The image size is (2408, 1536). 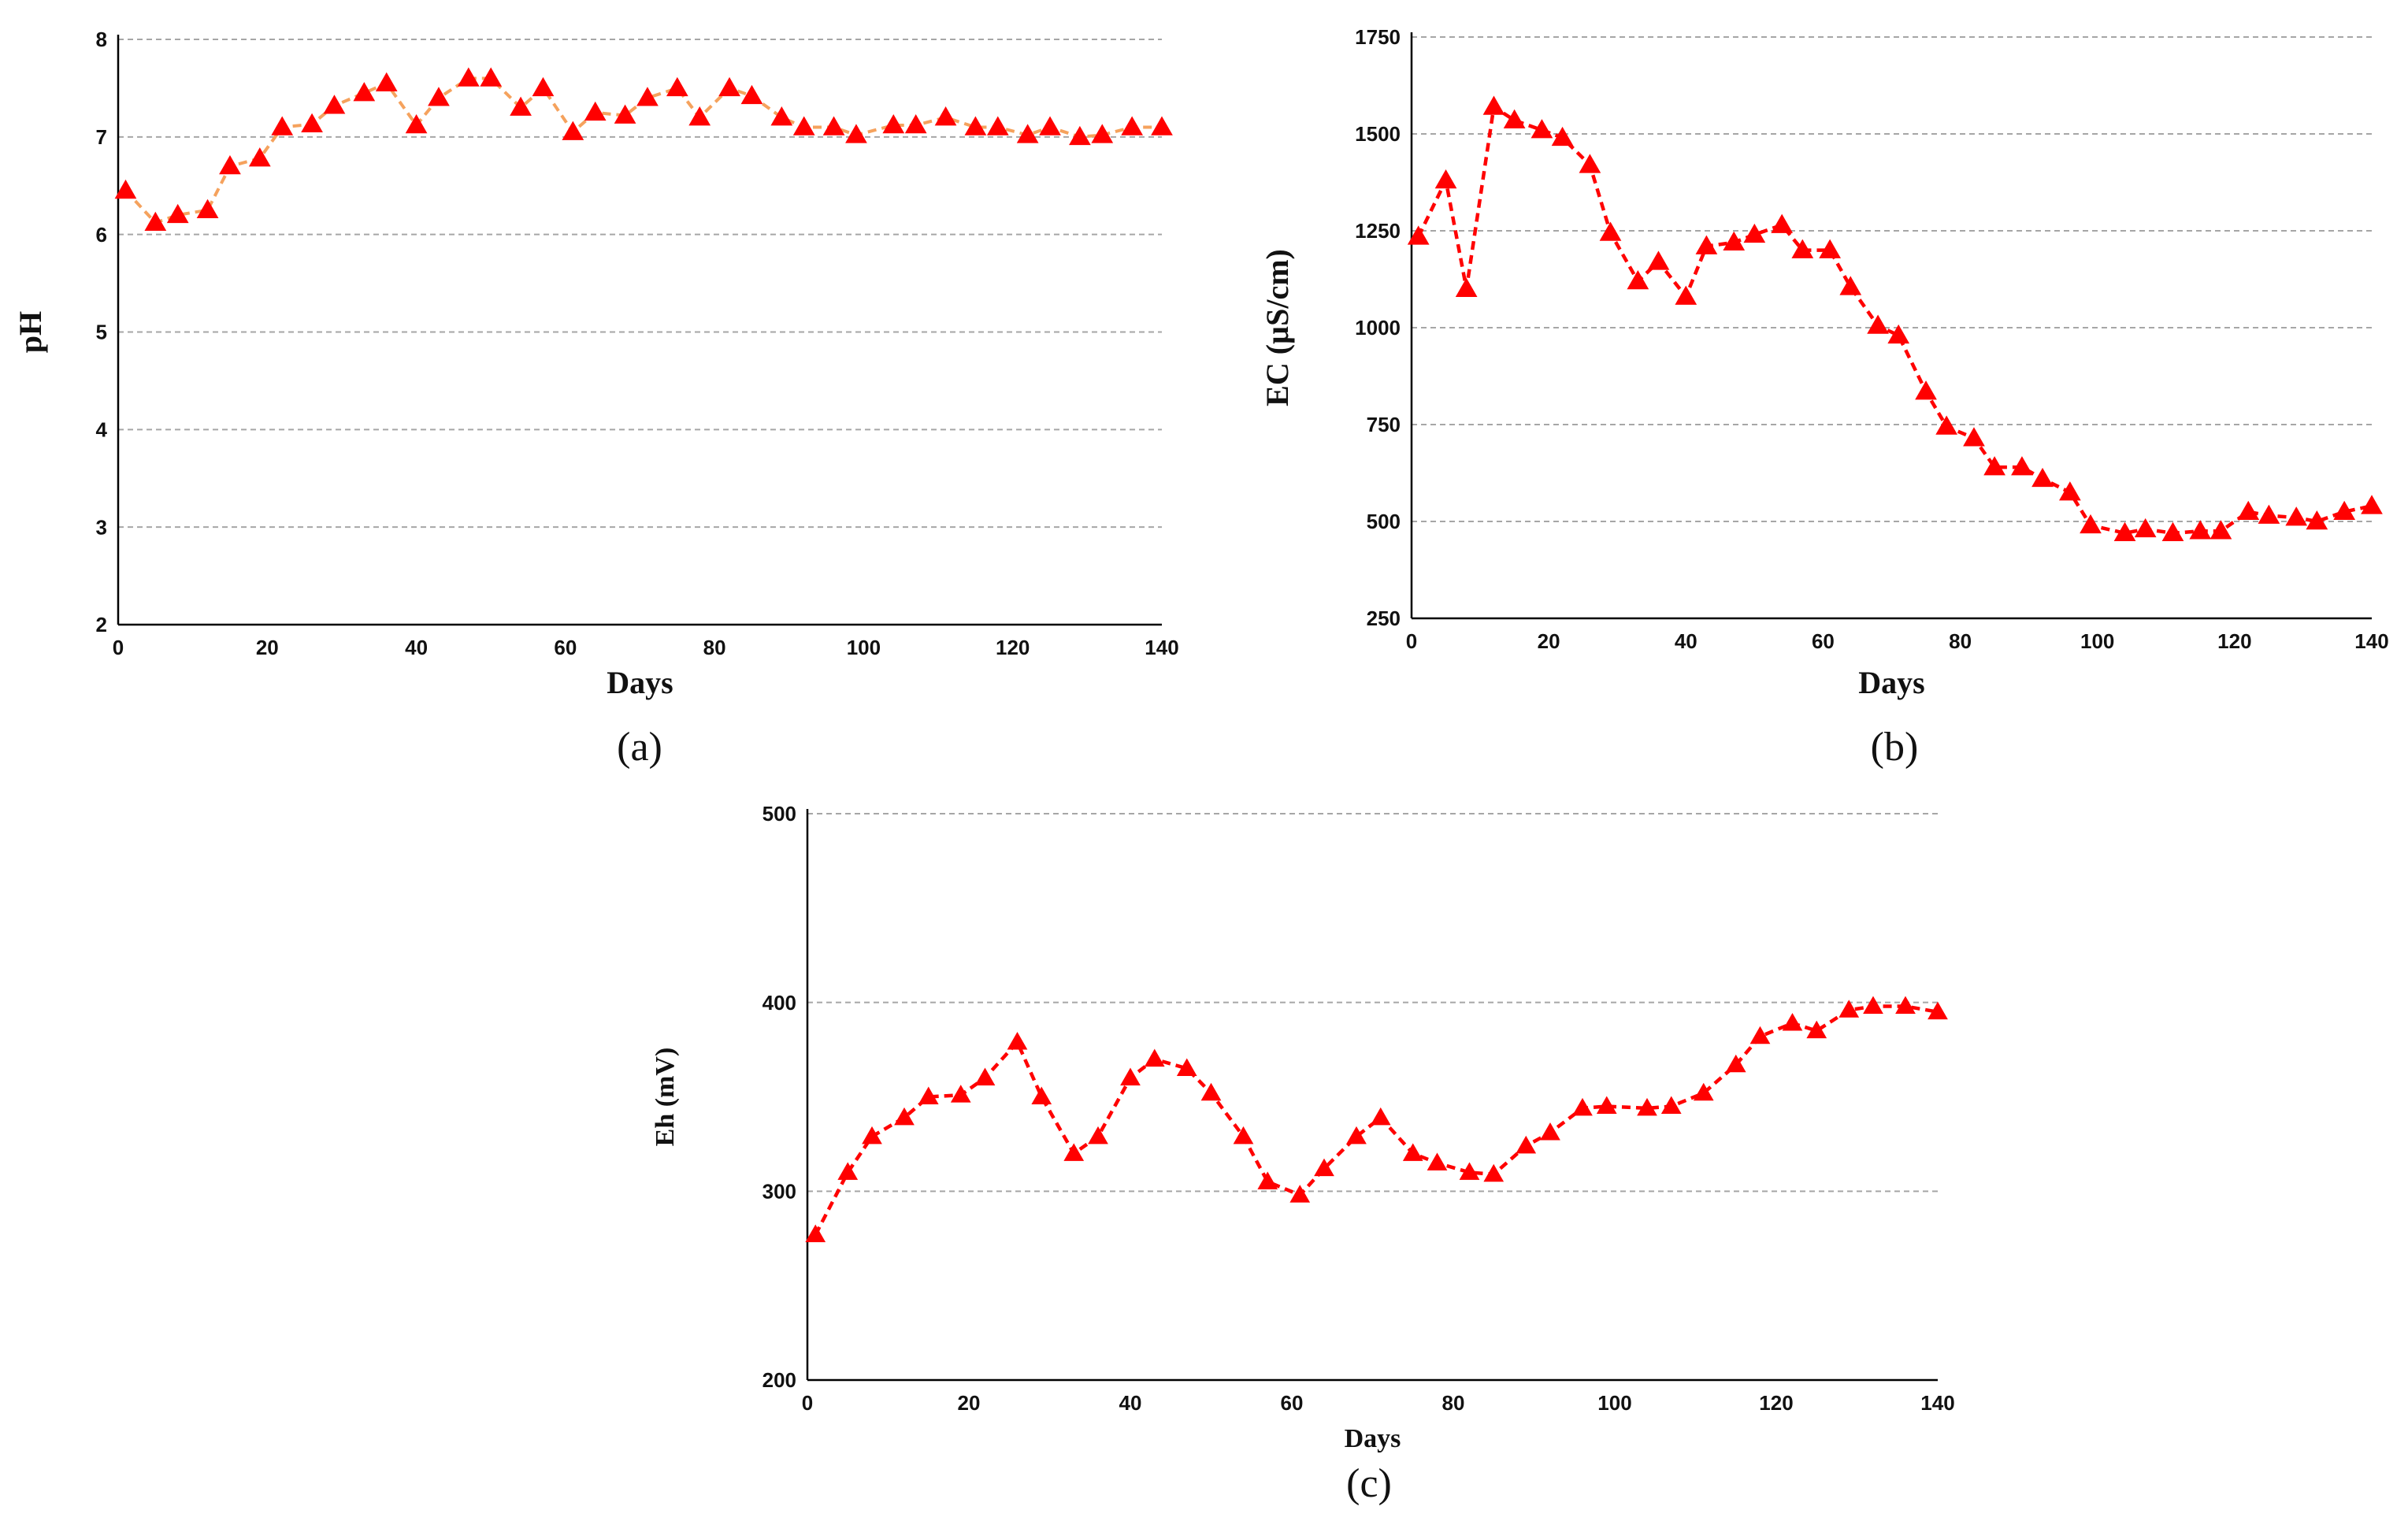 I want to click on y-tick-label: 3, so click(x=101, y=527).